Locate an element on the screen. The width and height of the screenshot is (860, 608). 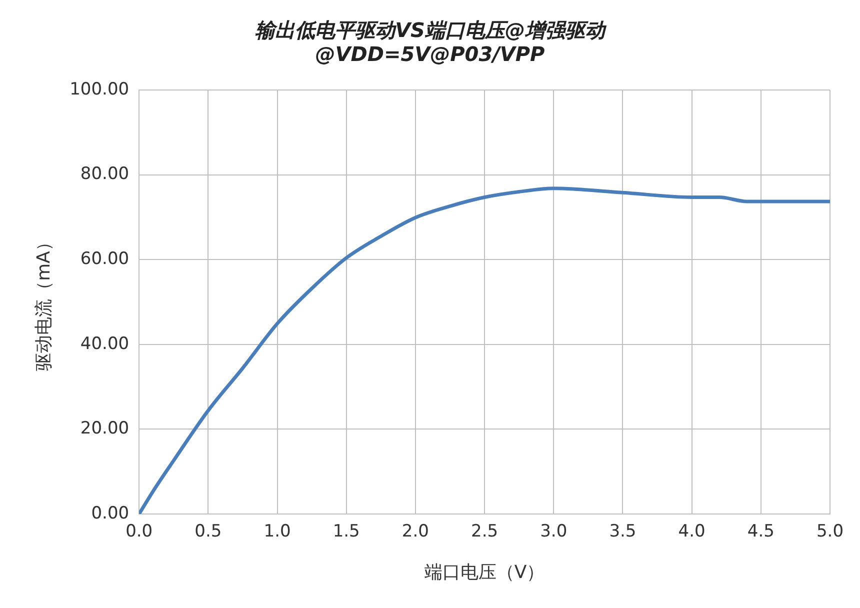
x-tick-label: 3.0 is located at coordinates (554, 532).